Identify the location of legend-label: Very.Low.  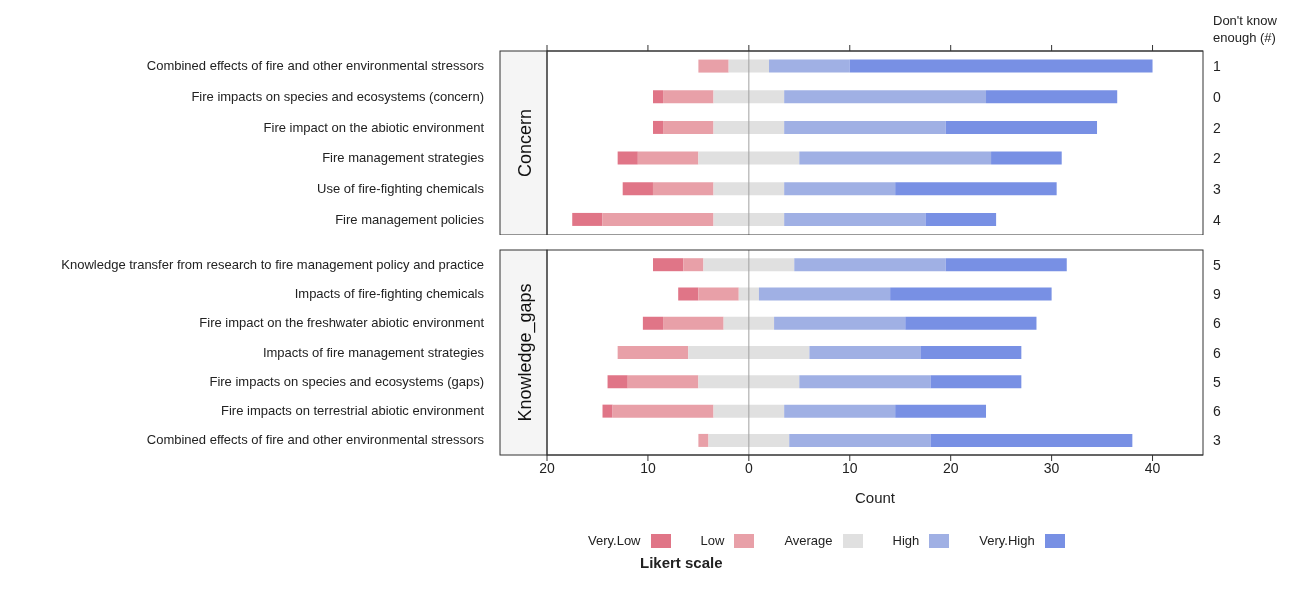
(614, 540).